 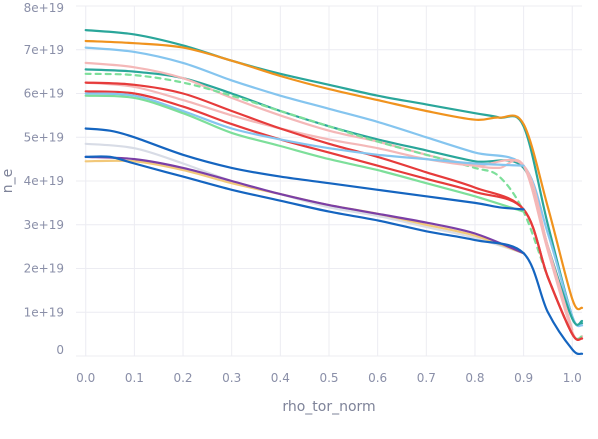 What do you see at coordinates (280, 378) in the screenshot?
I see `x-tick-label: 0.4` at bounding box center [280, 378].